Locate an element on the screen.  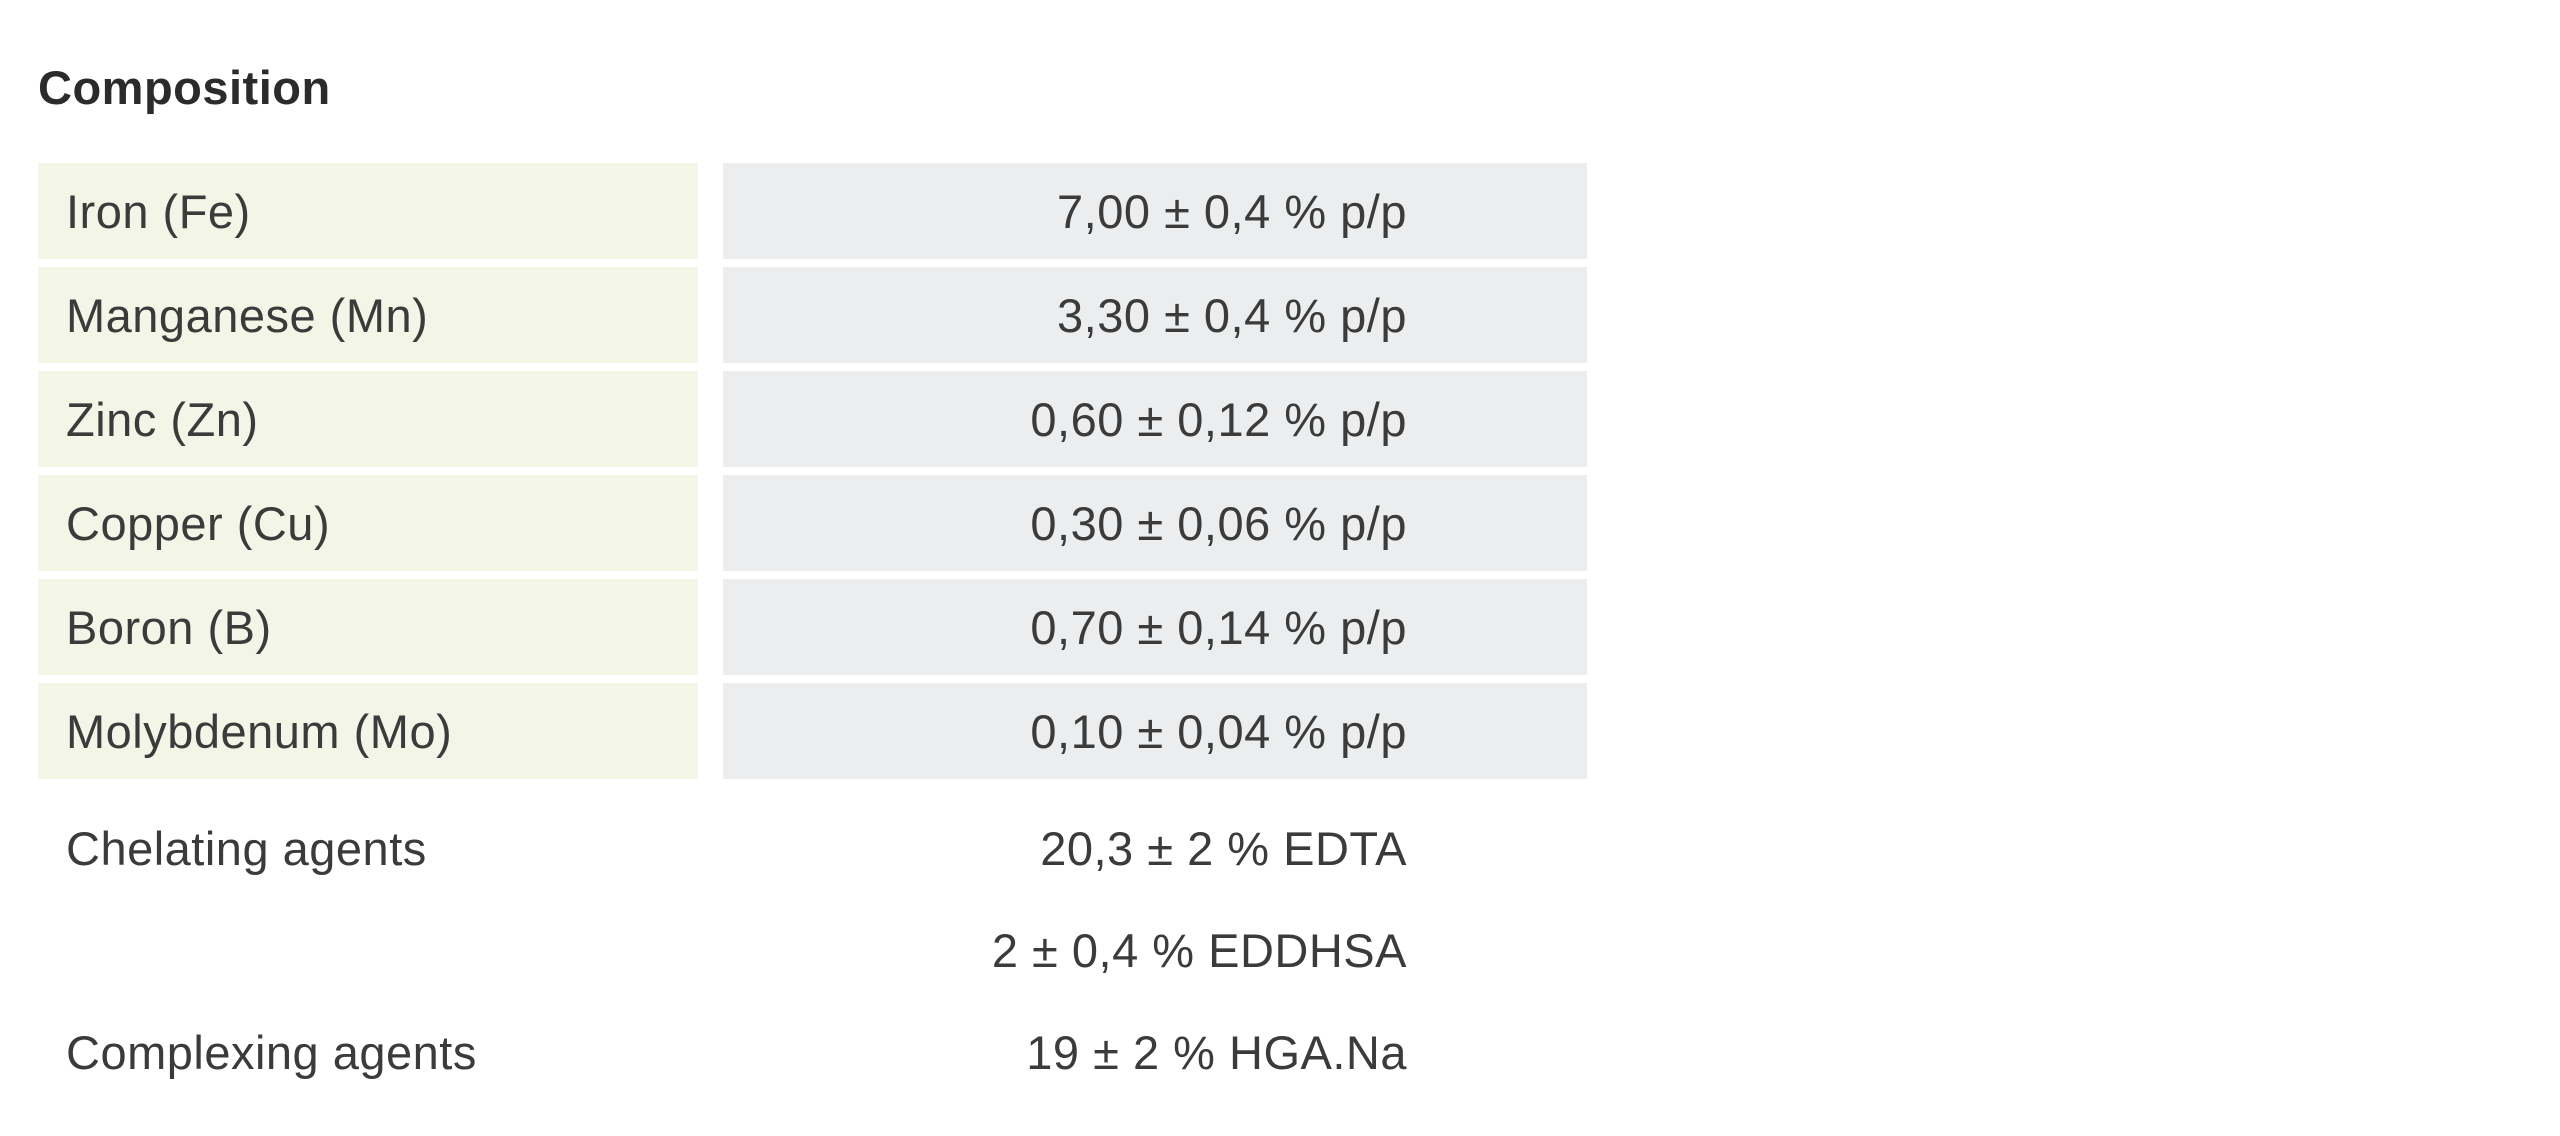
nutrient-value: 0,60 ± 0,12 % p/p is located at coordinates (1155, 419).